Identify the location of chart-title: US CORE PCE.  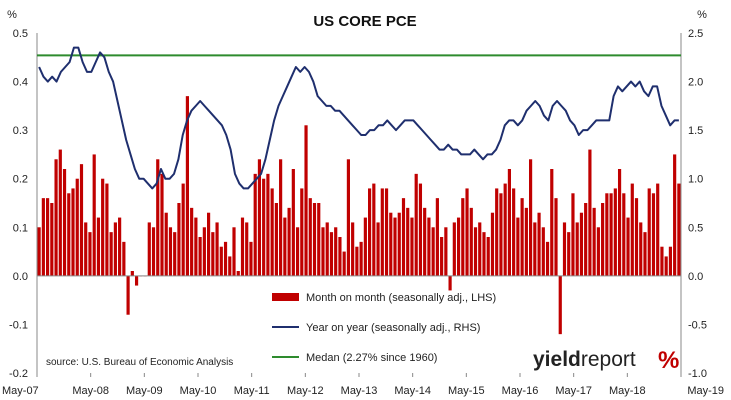
(364, 21).